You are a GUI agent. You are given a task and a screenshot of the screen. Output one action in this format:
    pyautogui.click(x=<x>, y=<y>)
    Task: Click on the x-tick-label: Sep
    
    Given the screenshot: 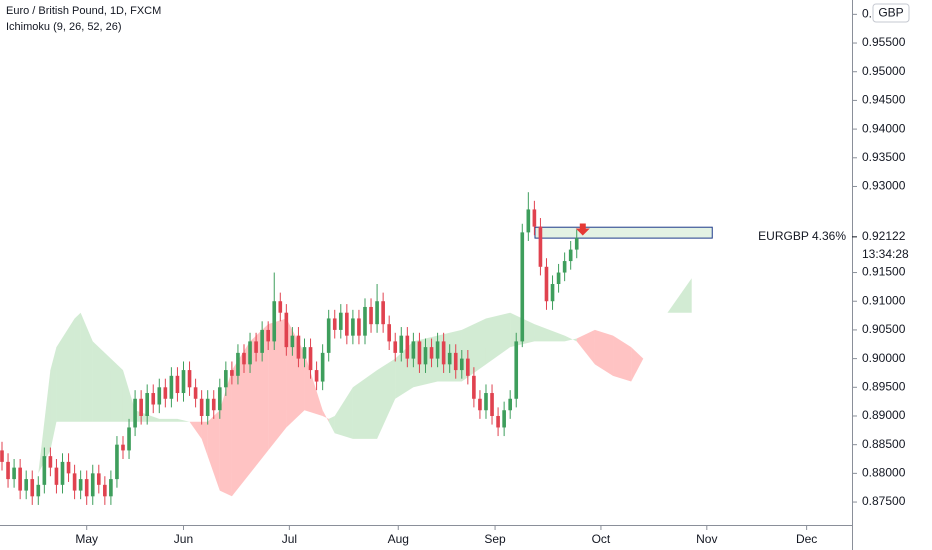 What is the action you would take?
    pyautogui.click(x=495, y=539)
    